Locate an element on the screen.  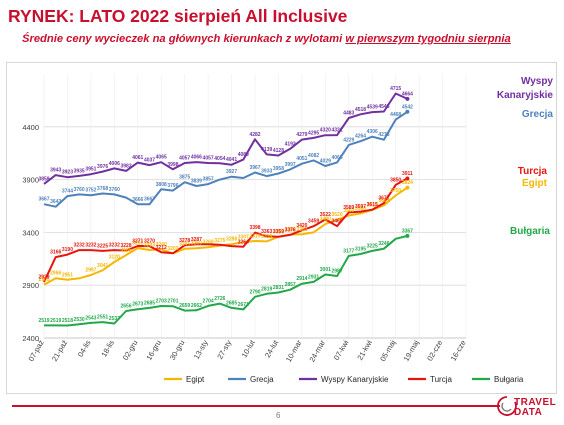
series-marker-egipt is located at coordinates (407, 187).